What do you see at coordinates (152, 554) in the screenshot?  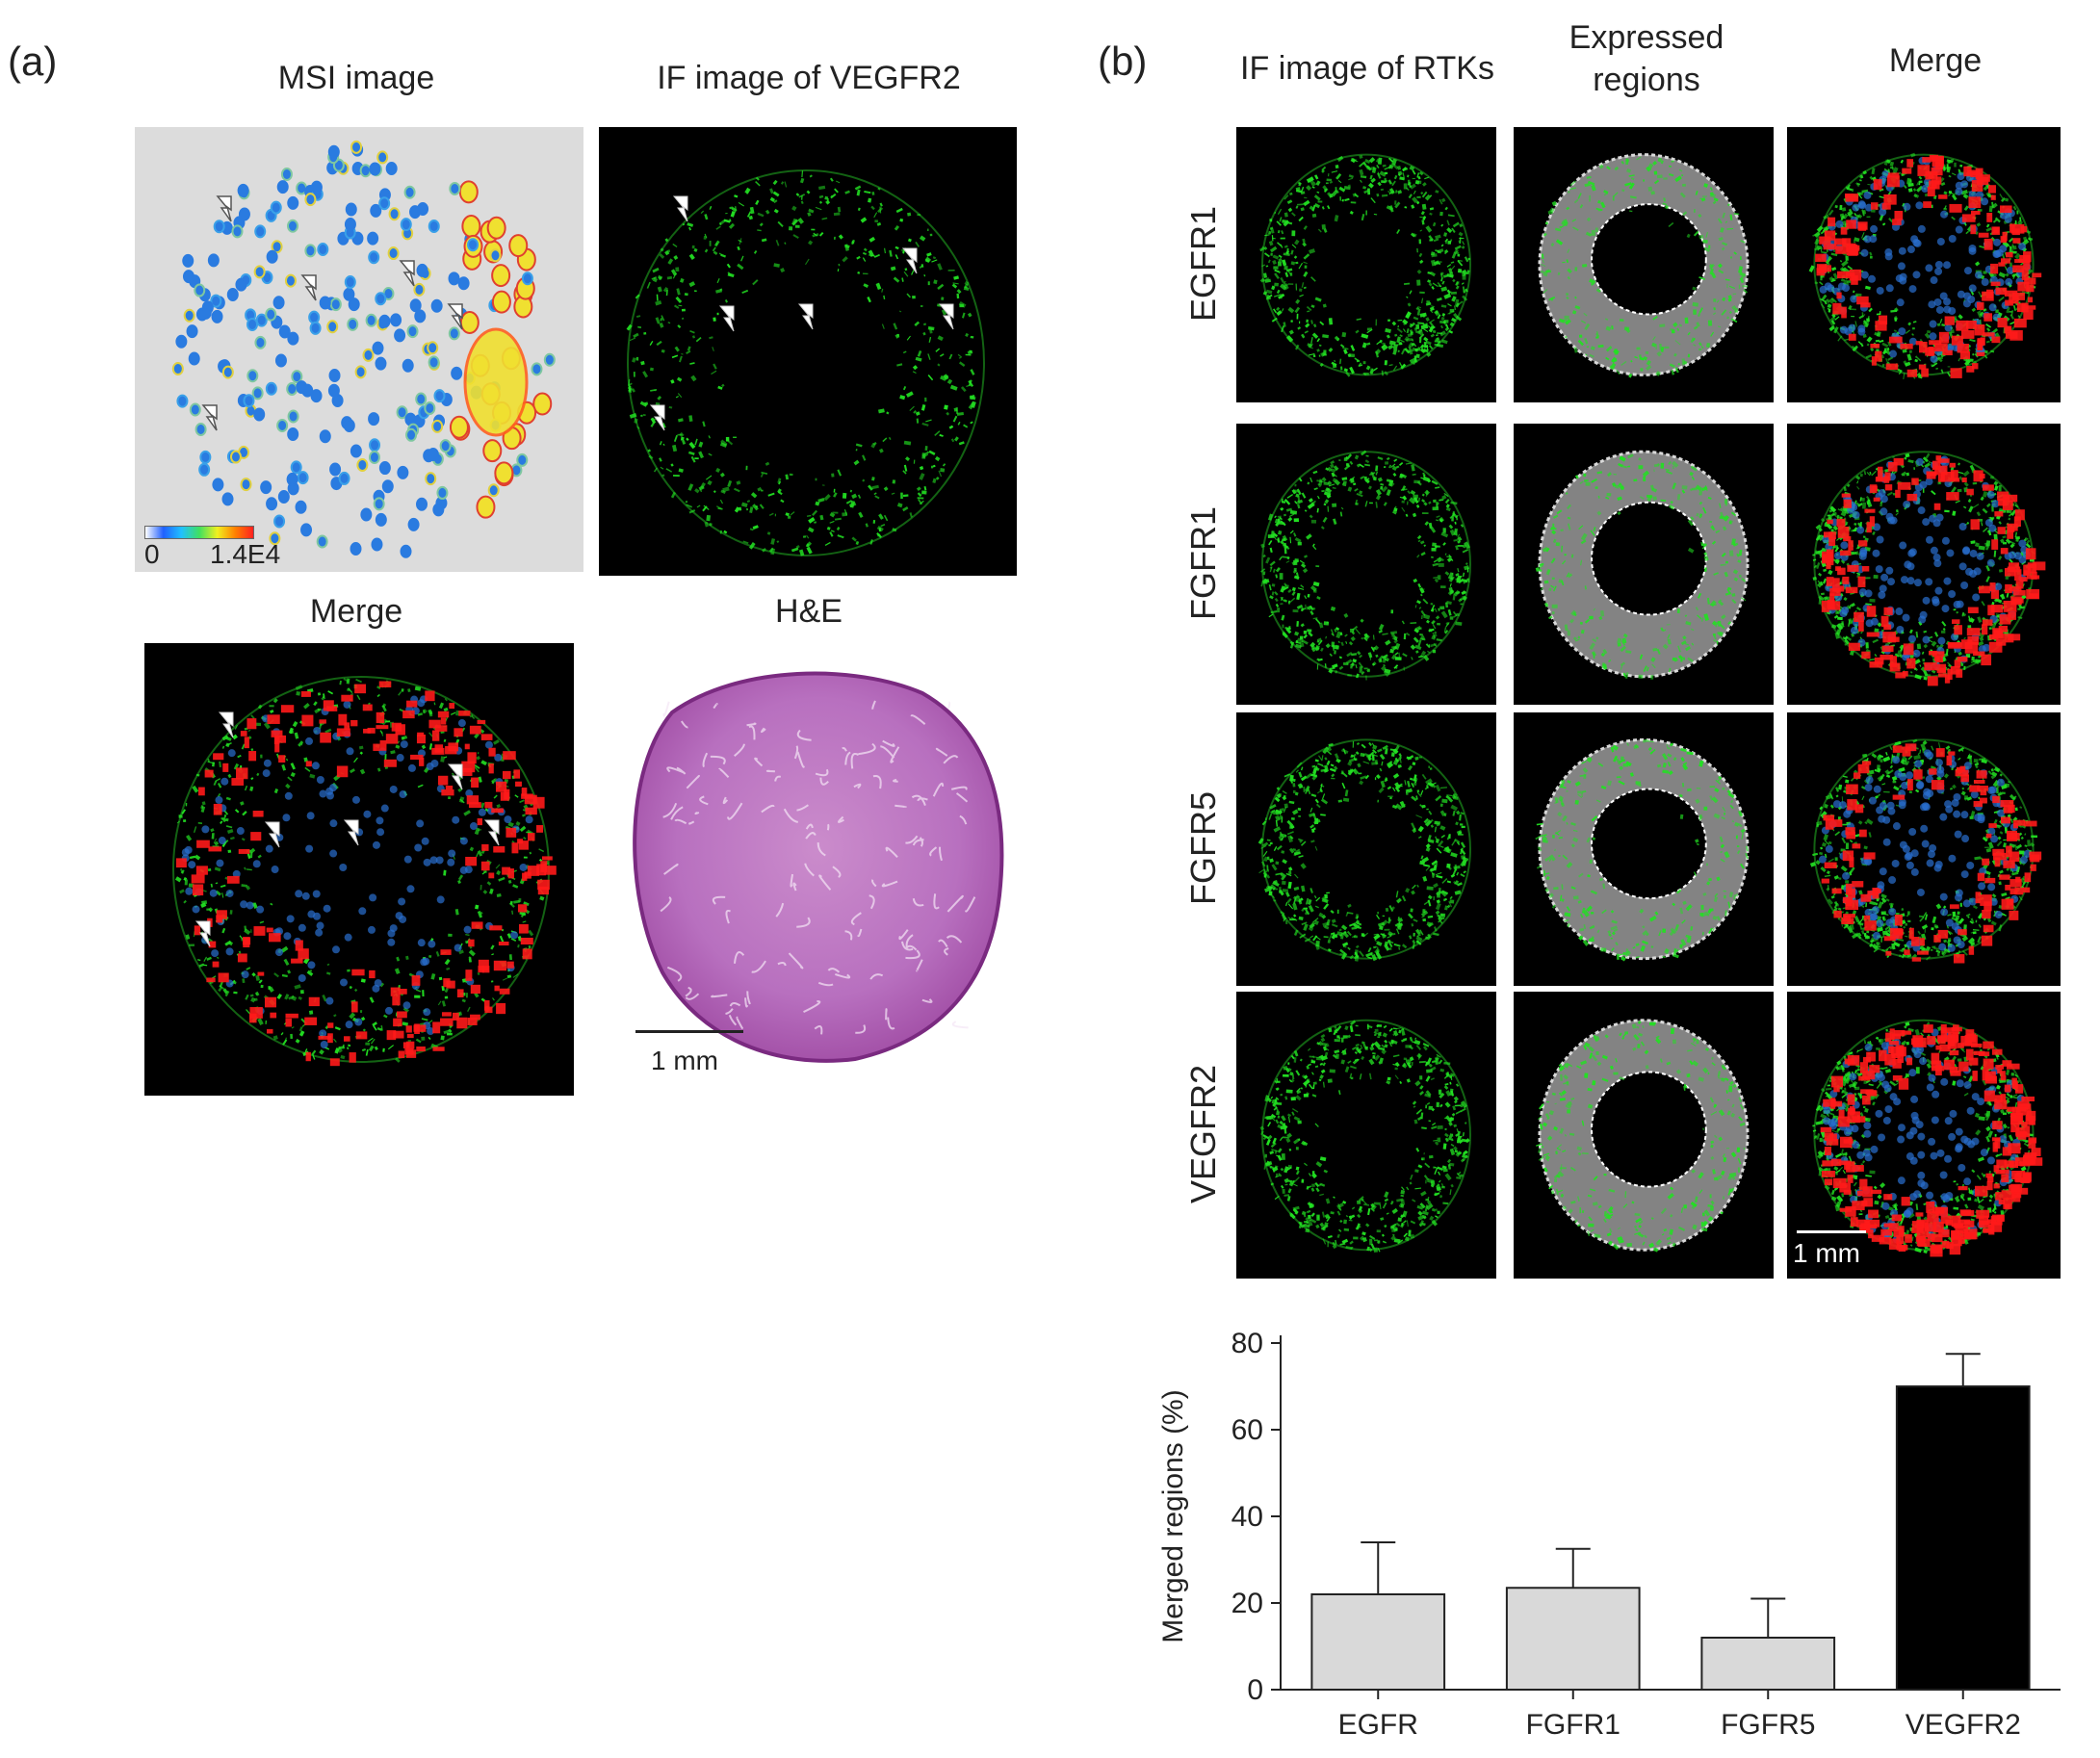 I see `colorbar-min-label: 0` at bounding box center [152, 554].